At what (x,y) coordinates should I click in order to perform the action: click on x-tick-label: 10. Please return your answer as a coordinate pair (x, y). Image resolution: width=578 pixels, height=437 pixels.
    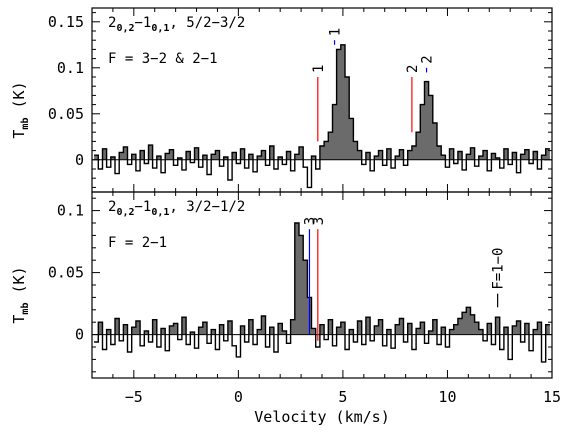
    Looking at the image, I should click on (447, 397).